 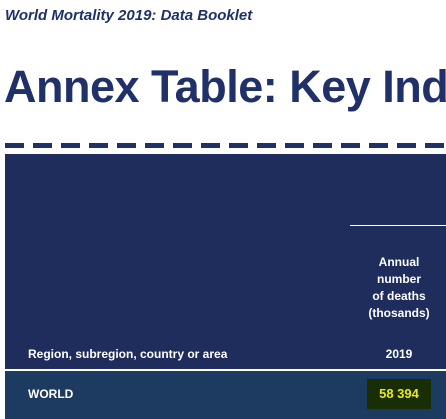 I want to click on highlighted-value-world: 58 394, so click(x=399, y=394).